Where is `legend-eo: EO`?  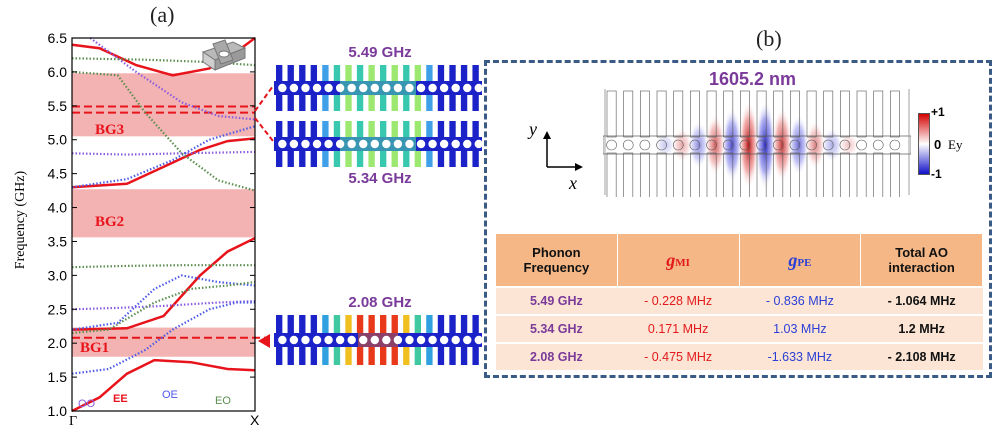 legend-eo: EO is located at coordinates (223, 401).